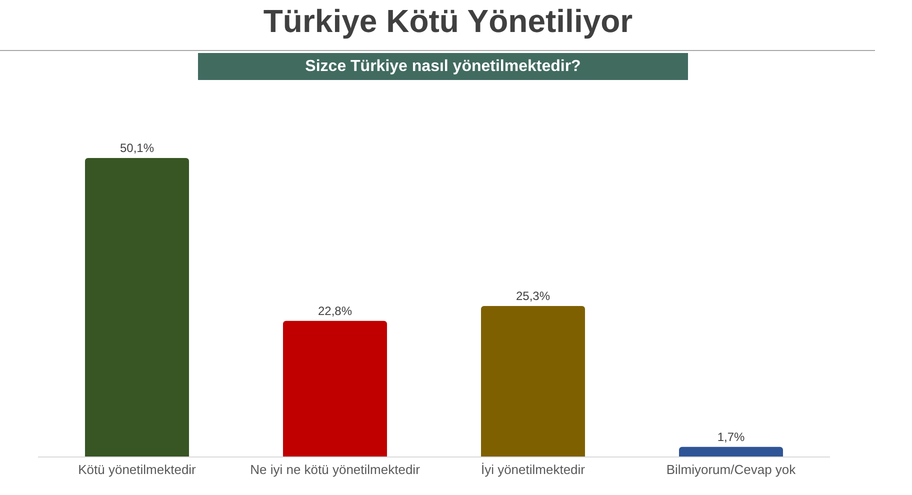 This screenshot has width=912, height=495. Describe the element at coordinates (443, 66) in the screenshot. I see `chart-subtitle: Sizce Türkiye nasıl yönetilmektedir?` at that location.